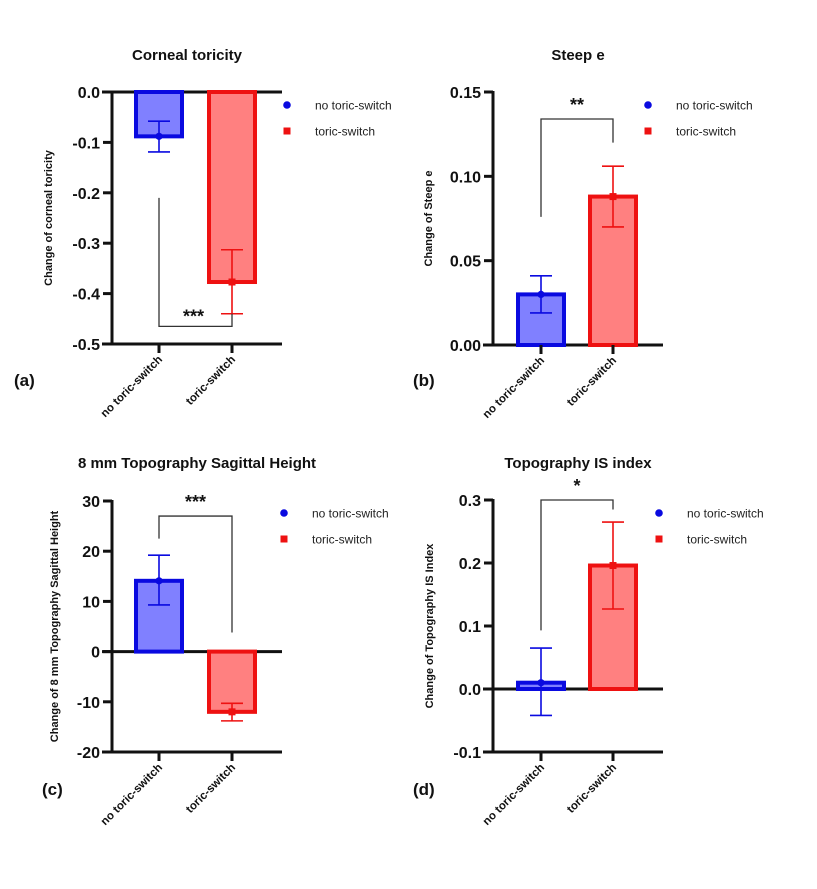 Image resolution: width=817 pixels, height=889 pixels. Describe the element at coordinates (197, 463) in the screenshot. I see `chart-title: 8 mm Topography Sagittal Height` at that location.